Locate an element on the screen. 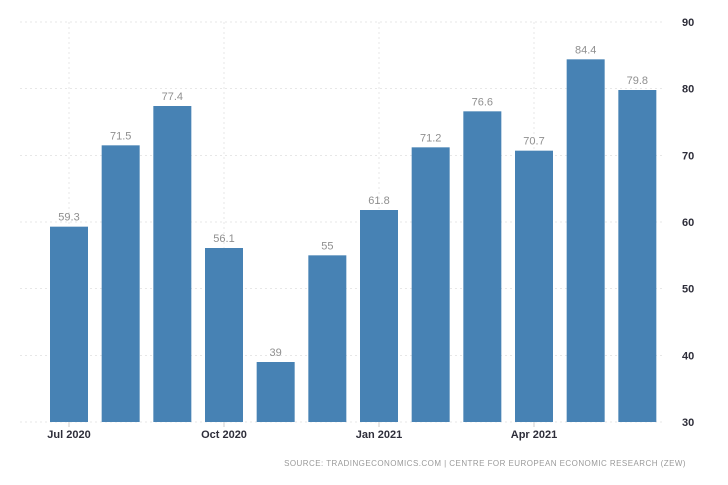  bar-value-label: 71.5 is located at coordinates (120, 136).